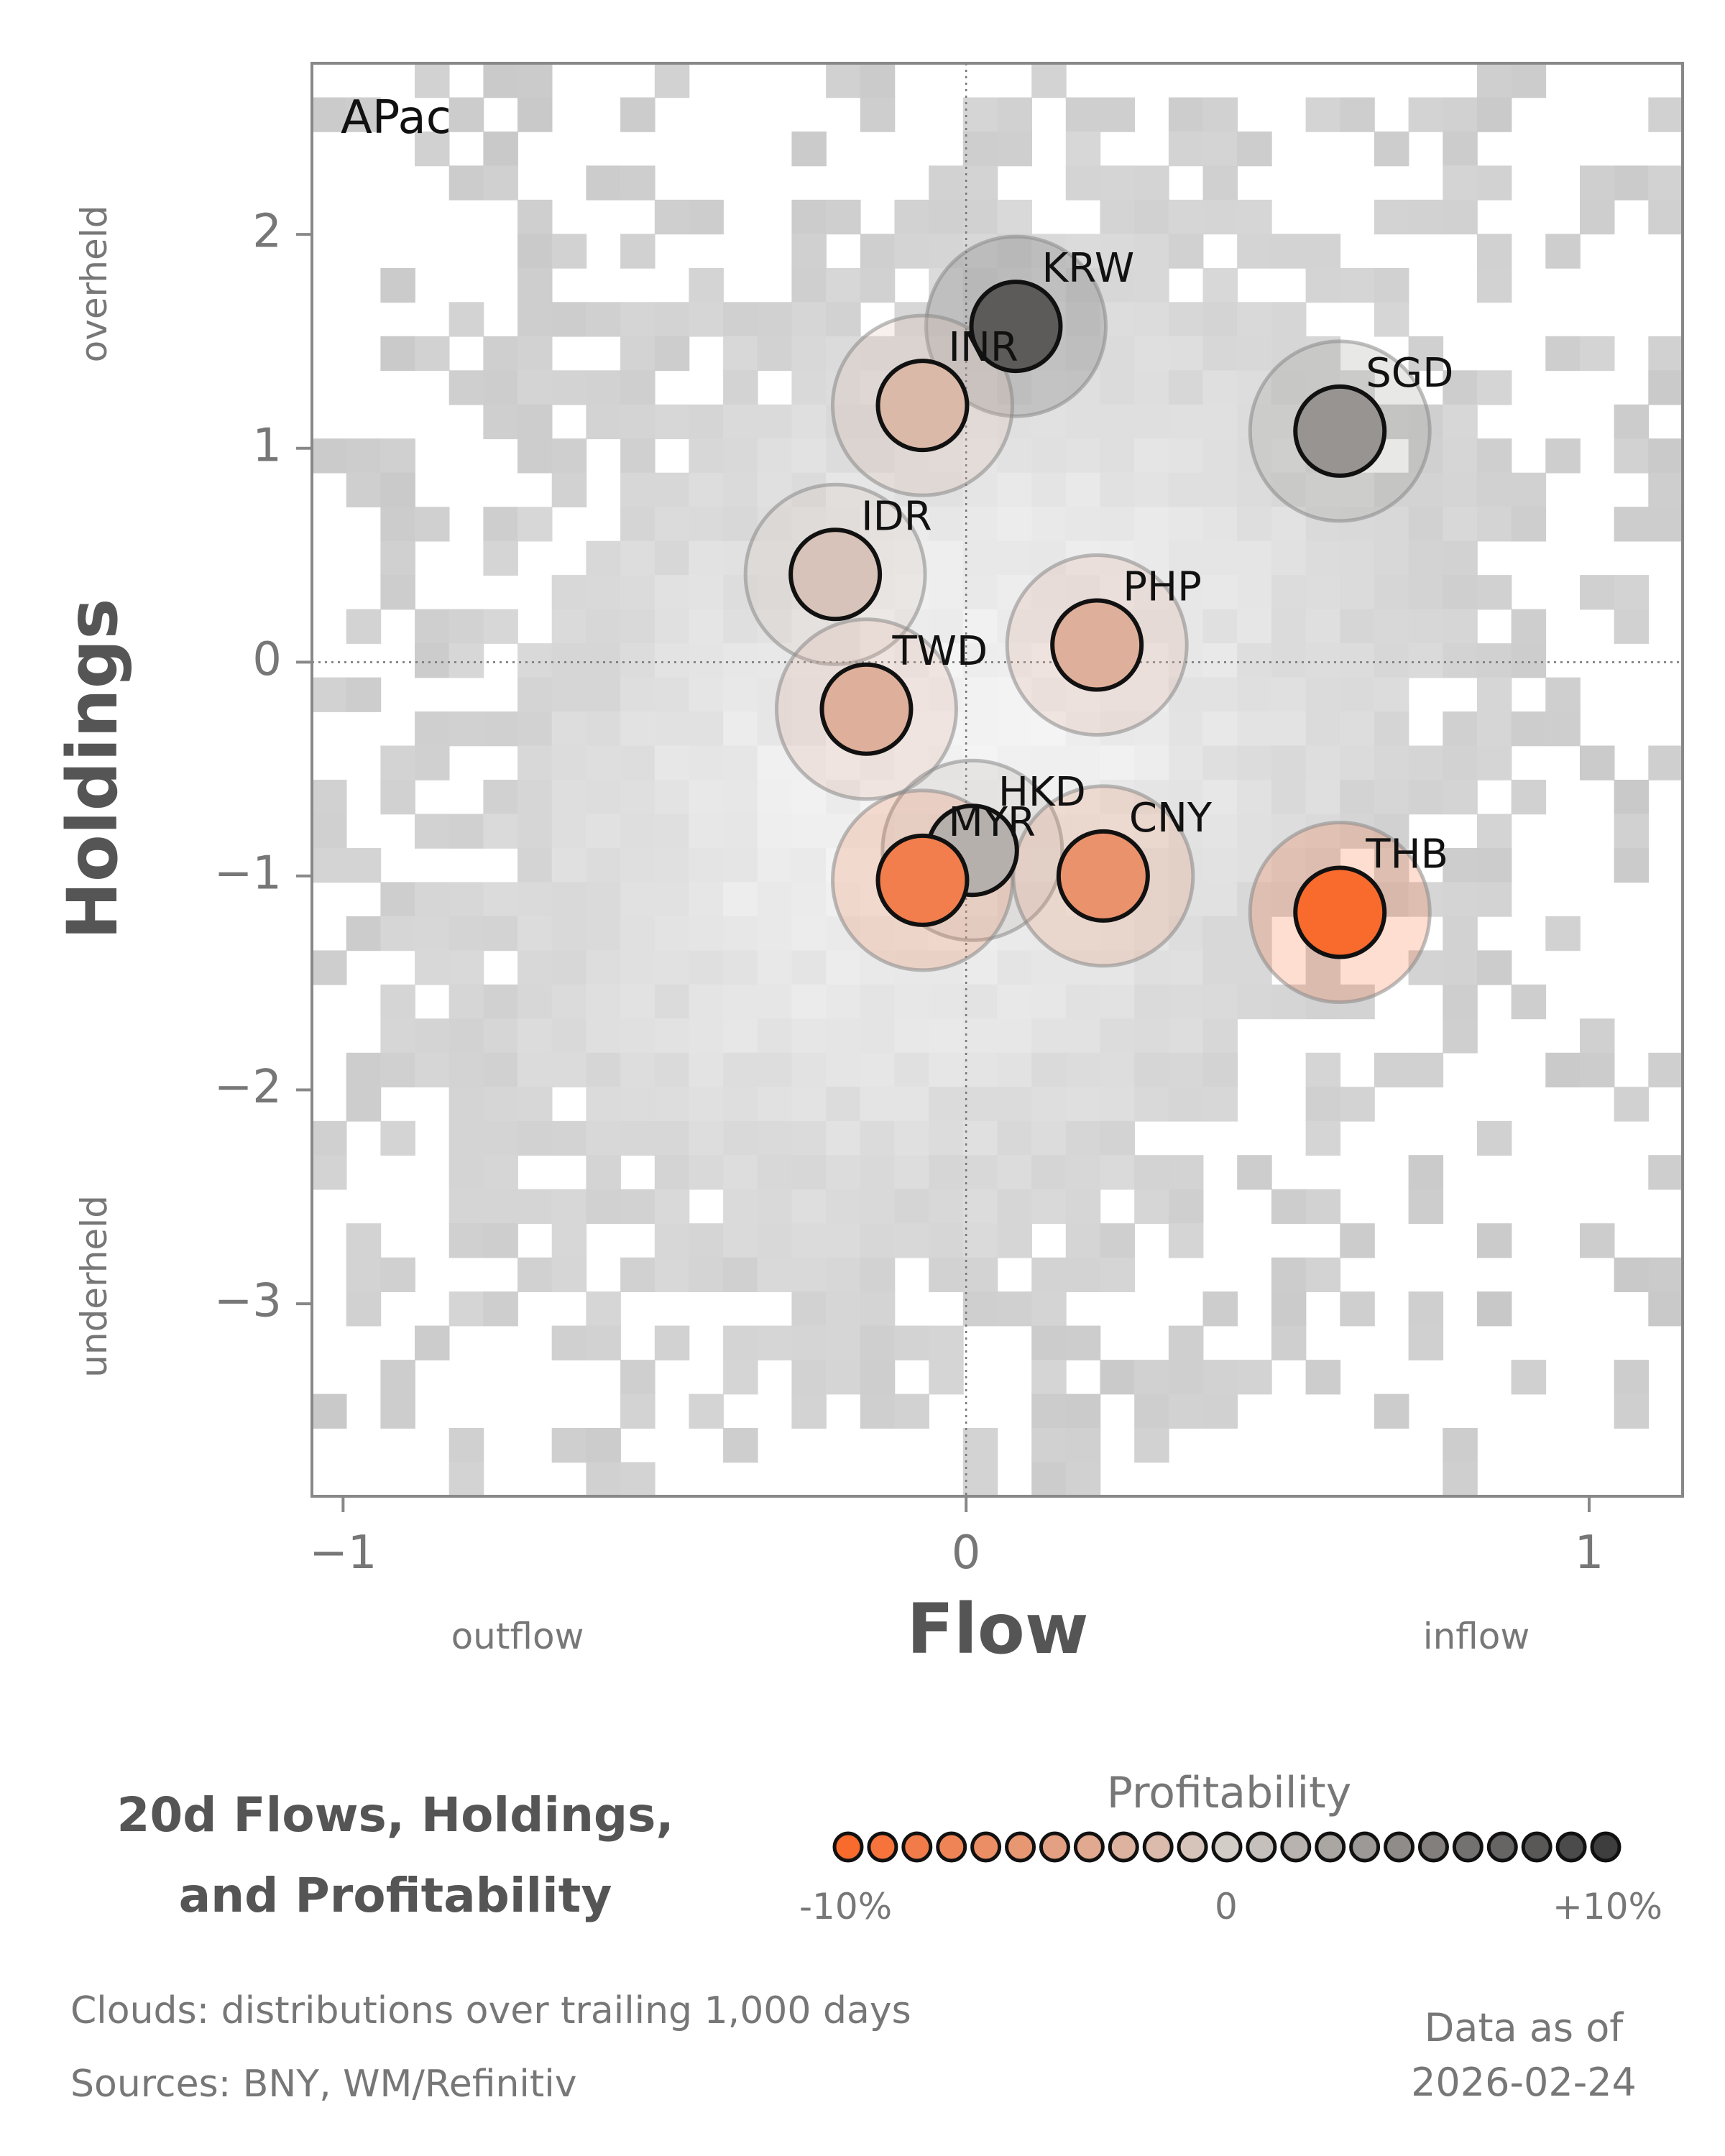  I want to click on y-tick-label: −3, so click(248, 1301).